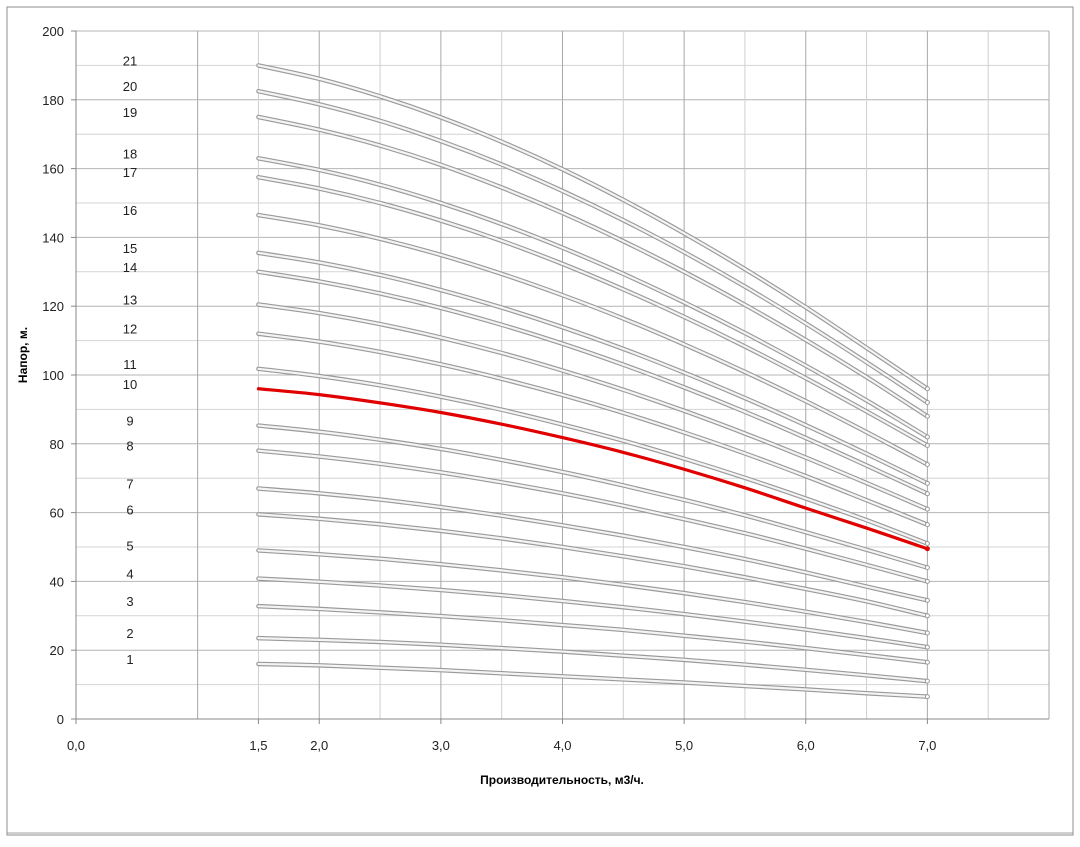  I want to click on y-axis-label: Напор, м., so click(23, 355).